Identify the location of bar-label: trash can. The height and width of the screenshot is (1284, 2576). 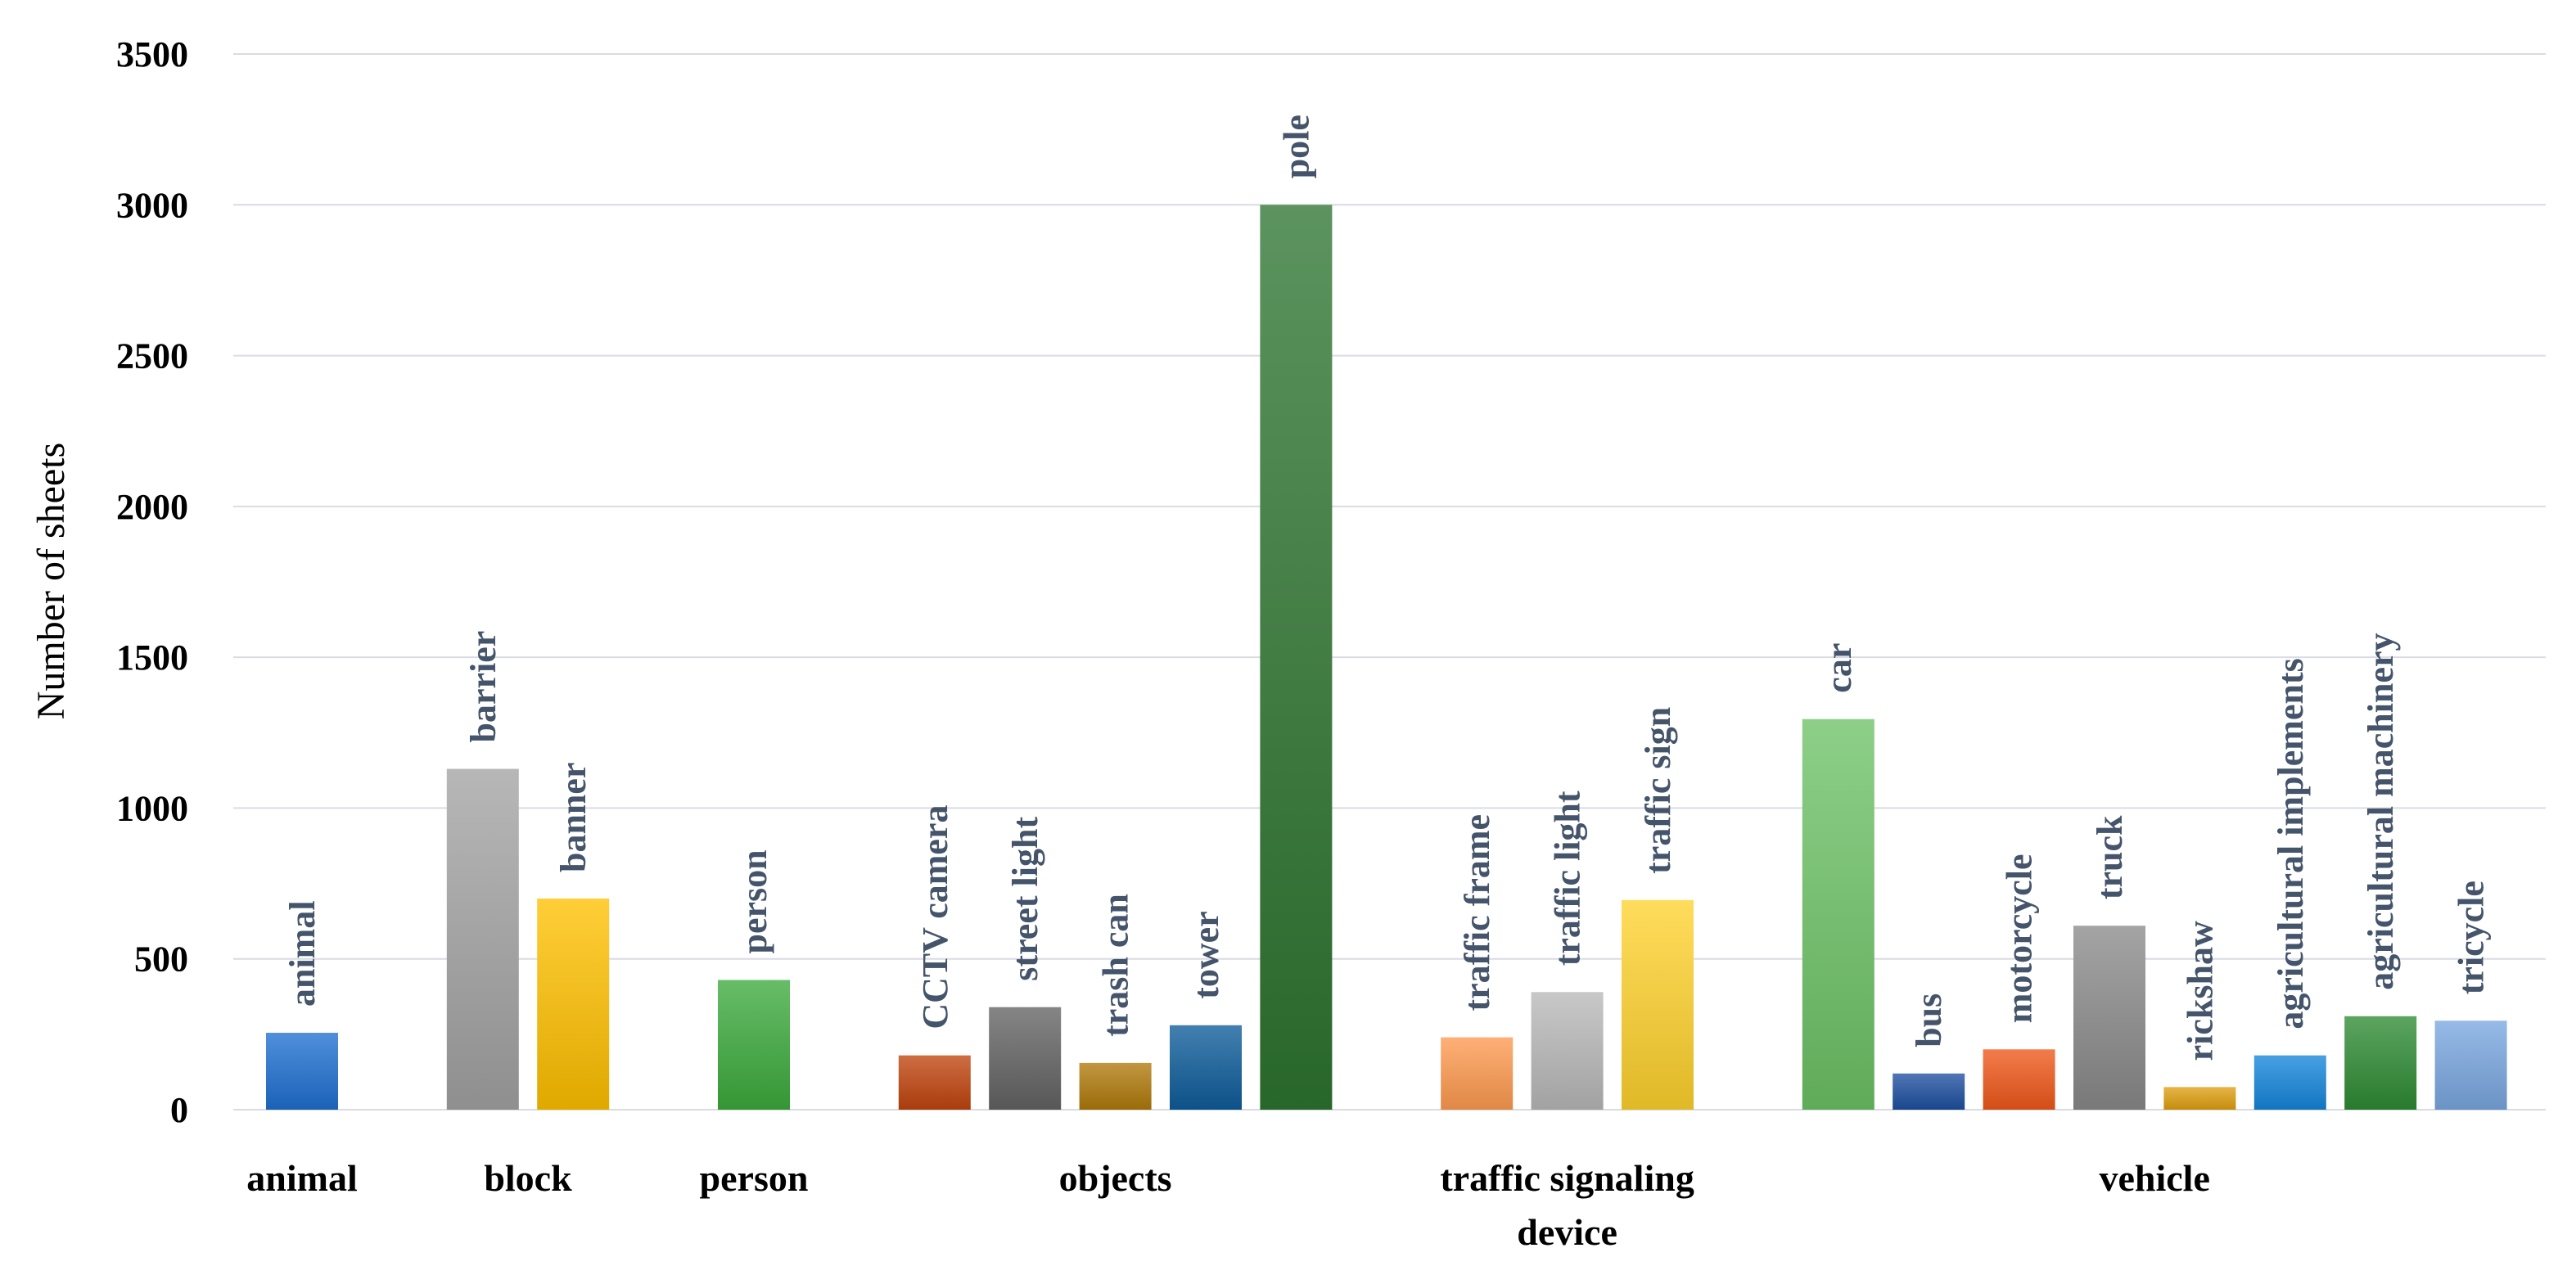
(1116, 965).